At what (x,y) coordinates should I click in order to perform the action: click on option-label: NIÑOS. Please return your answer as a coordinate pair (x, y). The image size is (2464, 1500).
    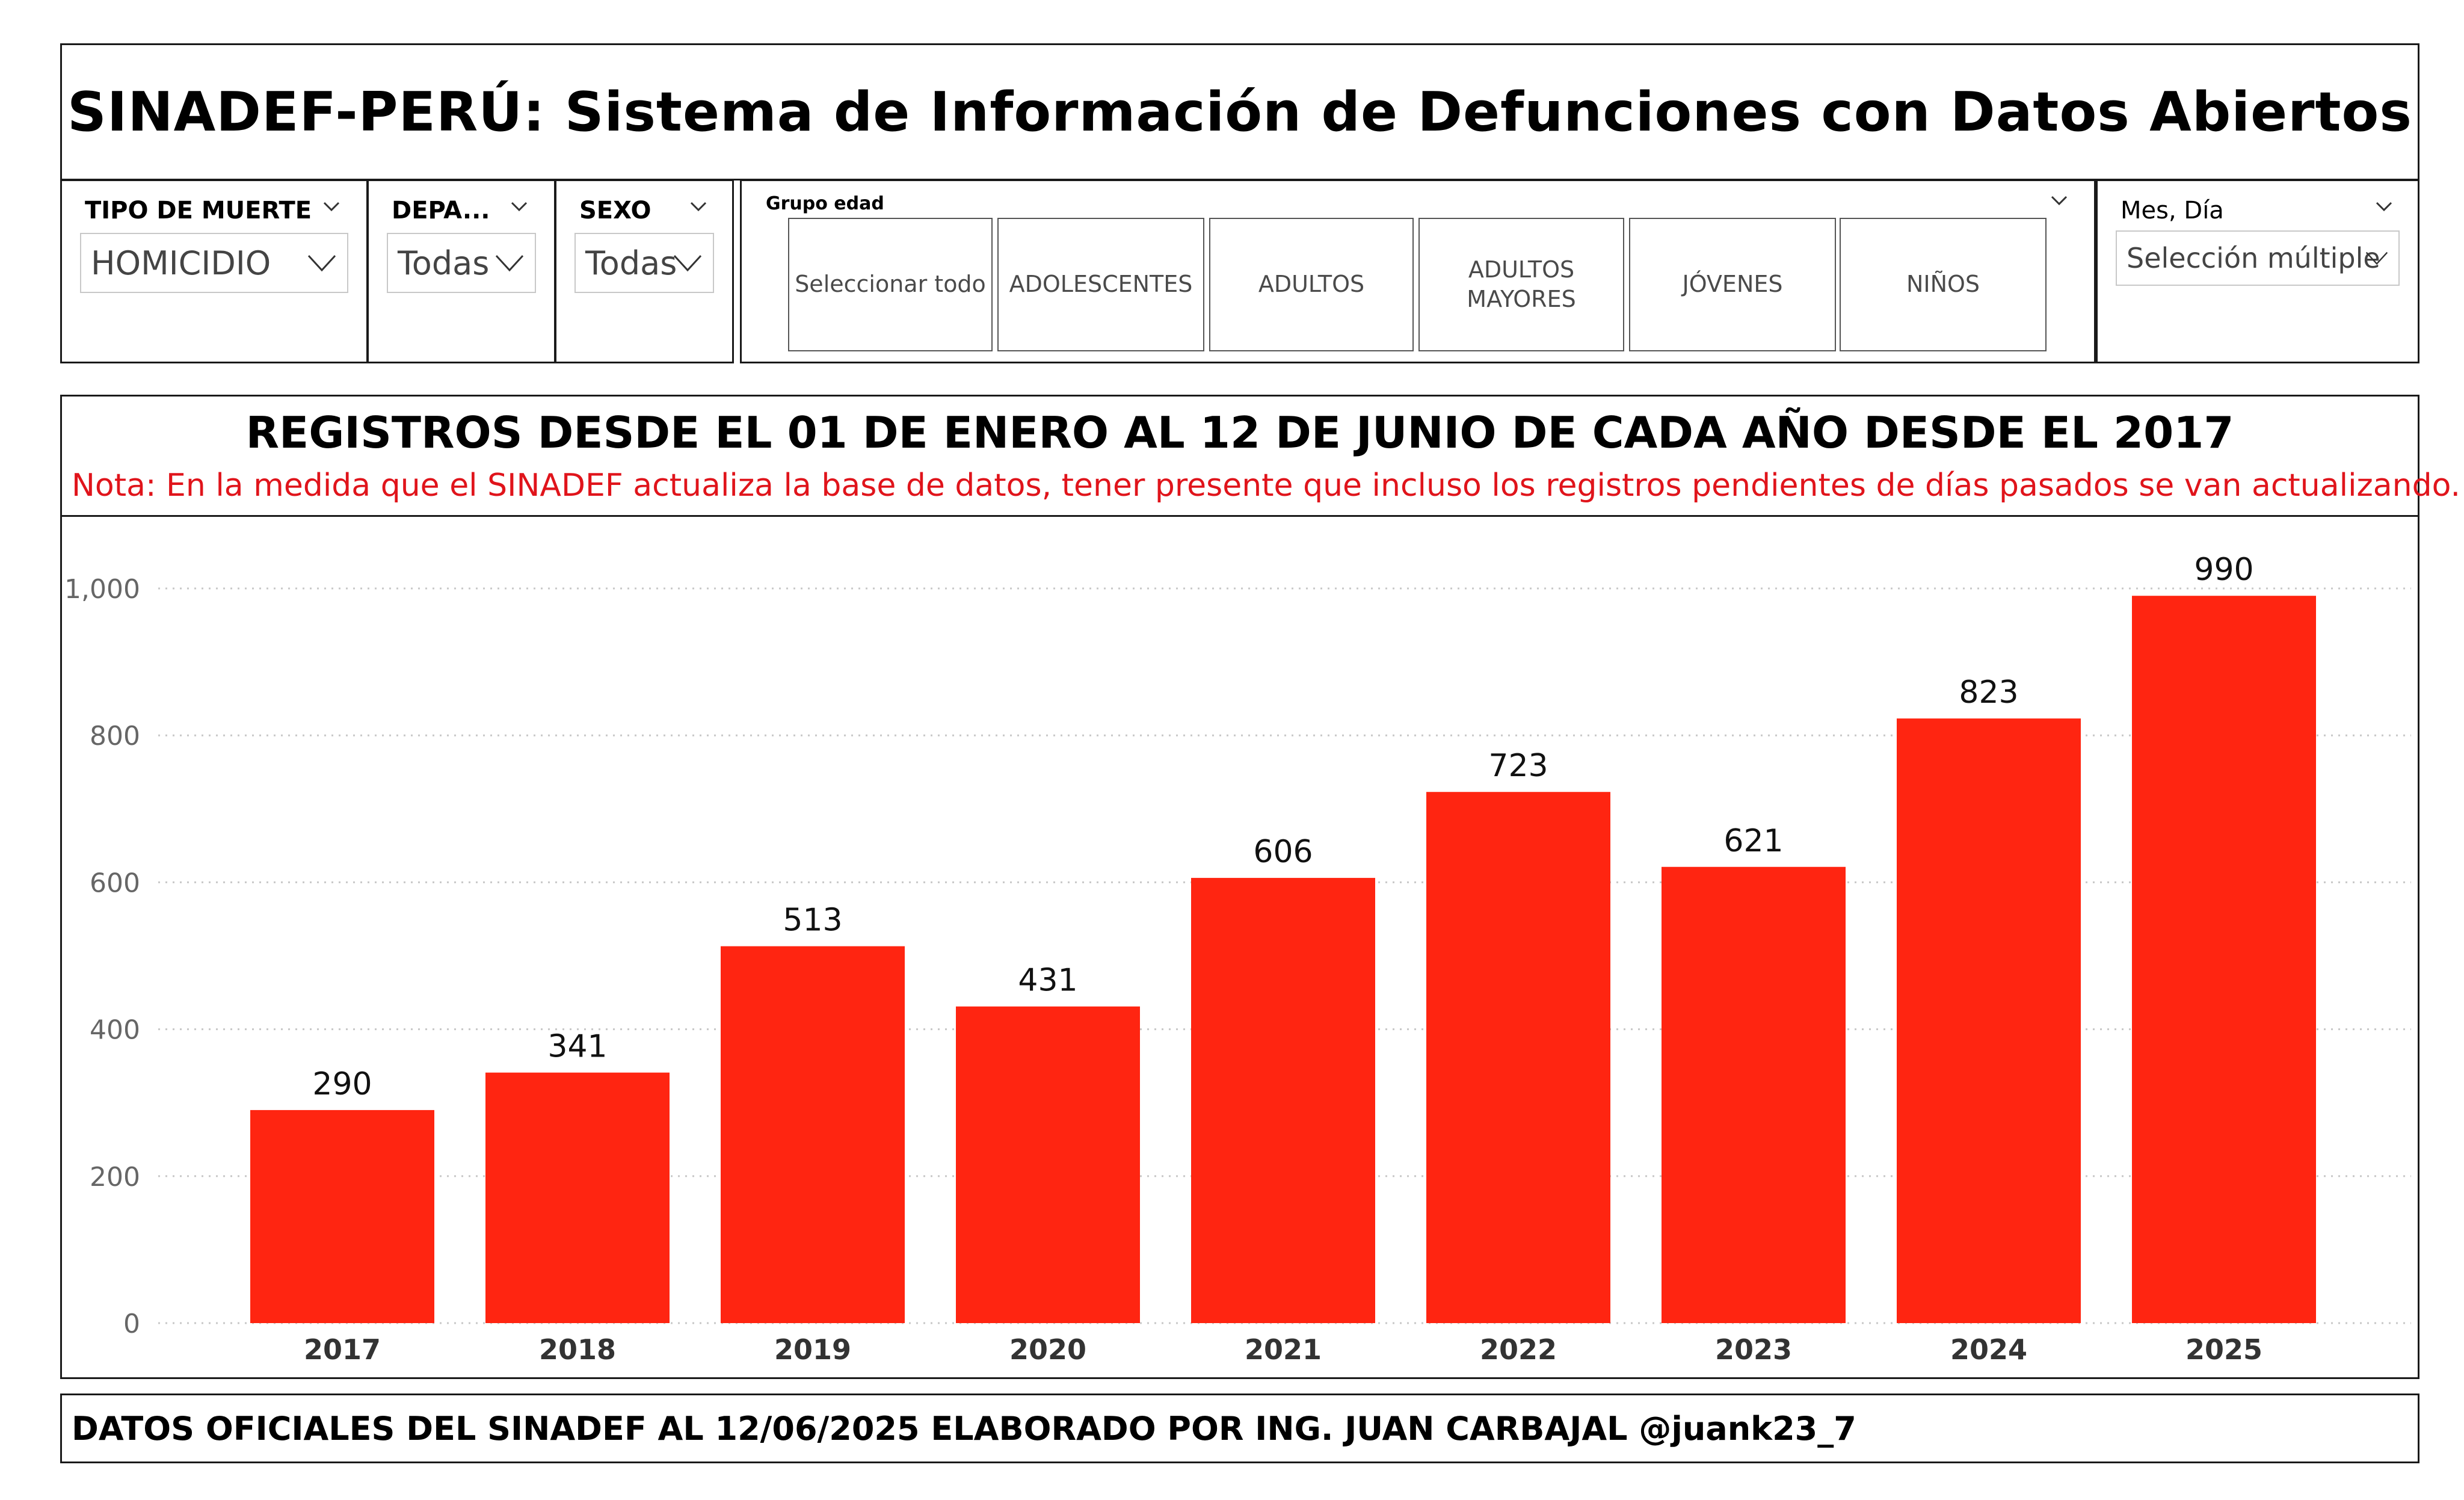
    Looking at the image, I should click on (1943, 284).